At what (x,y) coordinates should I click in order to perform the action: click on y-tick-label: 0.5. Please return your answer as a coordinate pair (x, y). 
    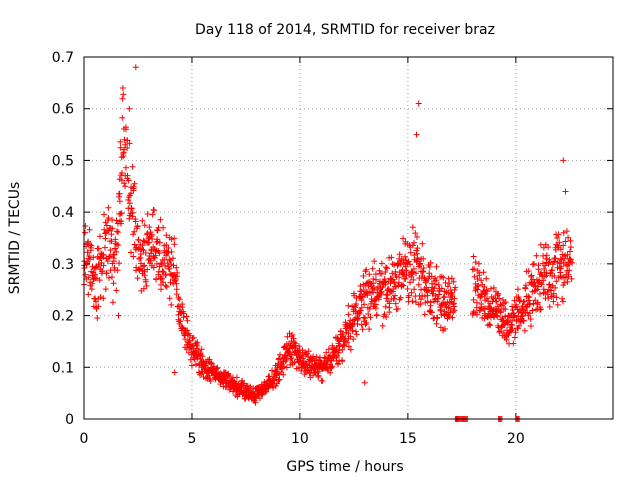
    Looking at the image, I should click on (63, 161).